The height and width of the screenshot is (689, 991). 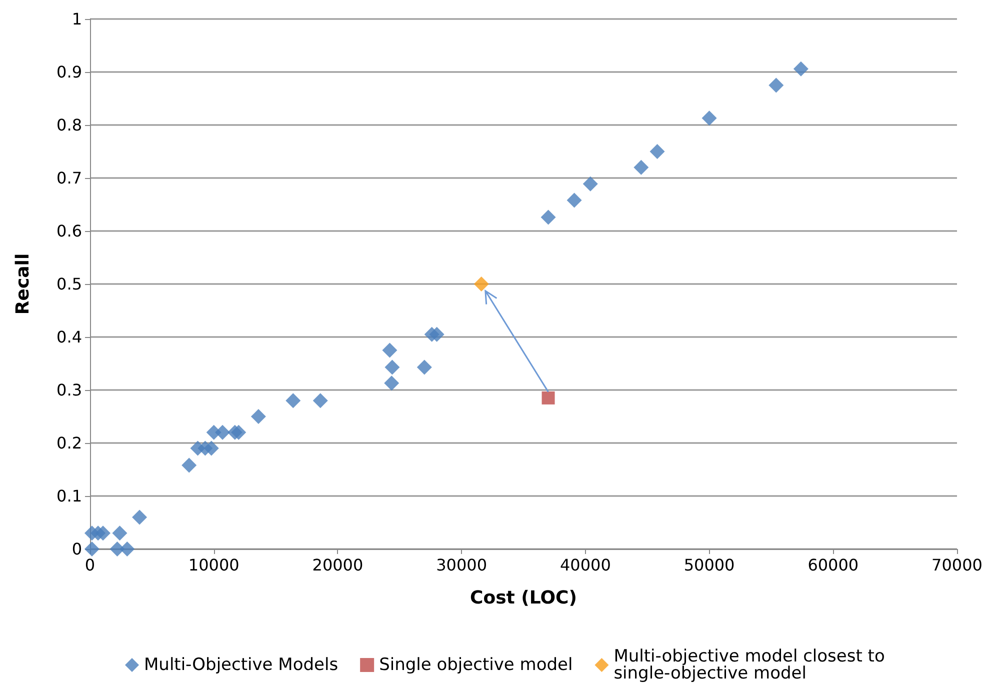 What do you see at coordinates (69, 125) in the screenshot?
I see `y-tick-label: 0.8` at bounding box center [69, 125].